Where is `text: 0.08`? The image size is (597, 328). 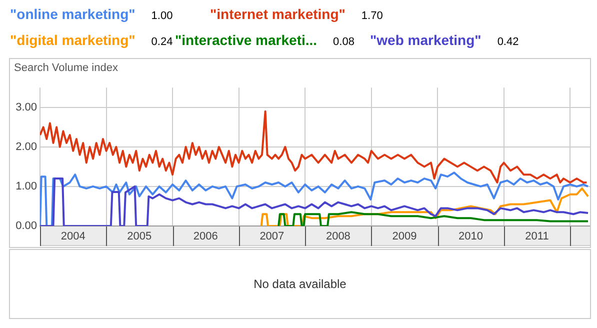 text: 0.08 is located at coordinates (343, 42).